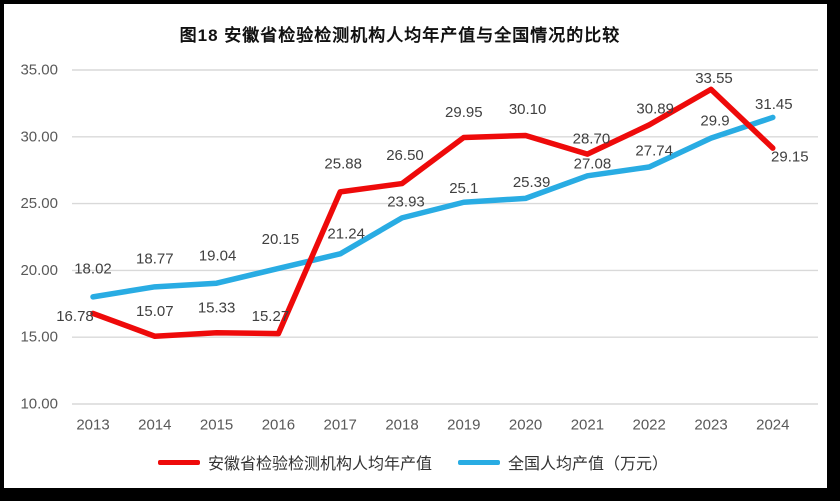 This screenshot has height=501, width=840. What do you see at coordinates (39, 337) in the screenshot?
I see `svg-text: 15.00` at bounding box center [39, 337].